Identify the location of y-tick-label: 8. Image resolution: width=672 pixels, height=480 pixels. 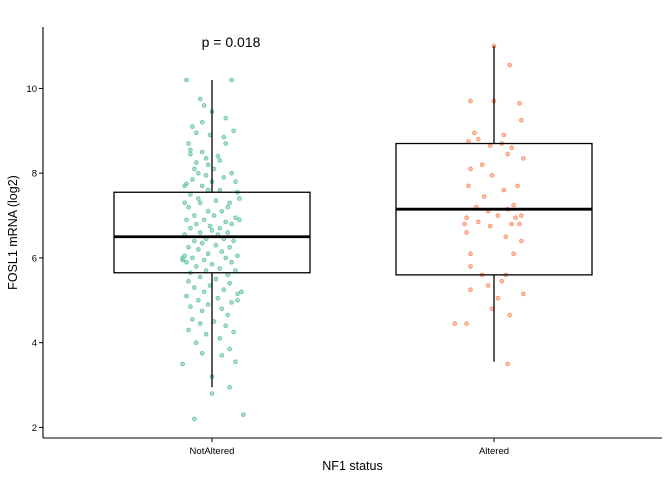
(34, 174).